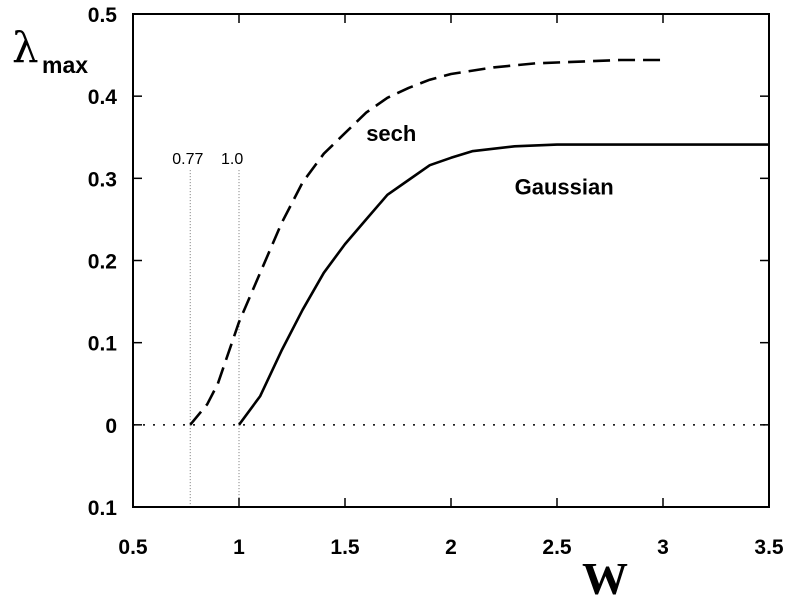 Image resolution: width=791 pixels, height=605 pixels. Describe the element at coordinates (111, 426) in the screenshot. I see `y-tick-label: 0` at that location.